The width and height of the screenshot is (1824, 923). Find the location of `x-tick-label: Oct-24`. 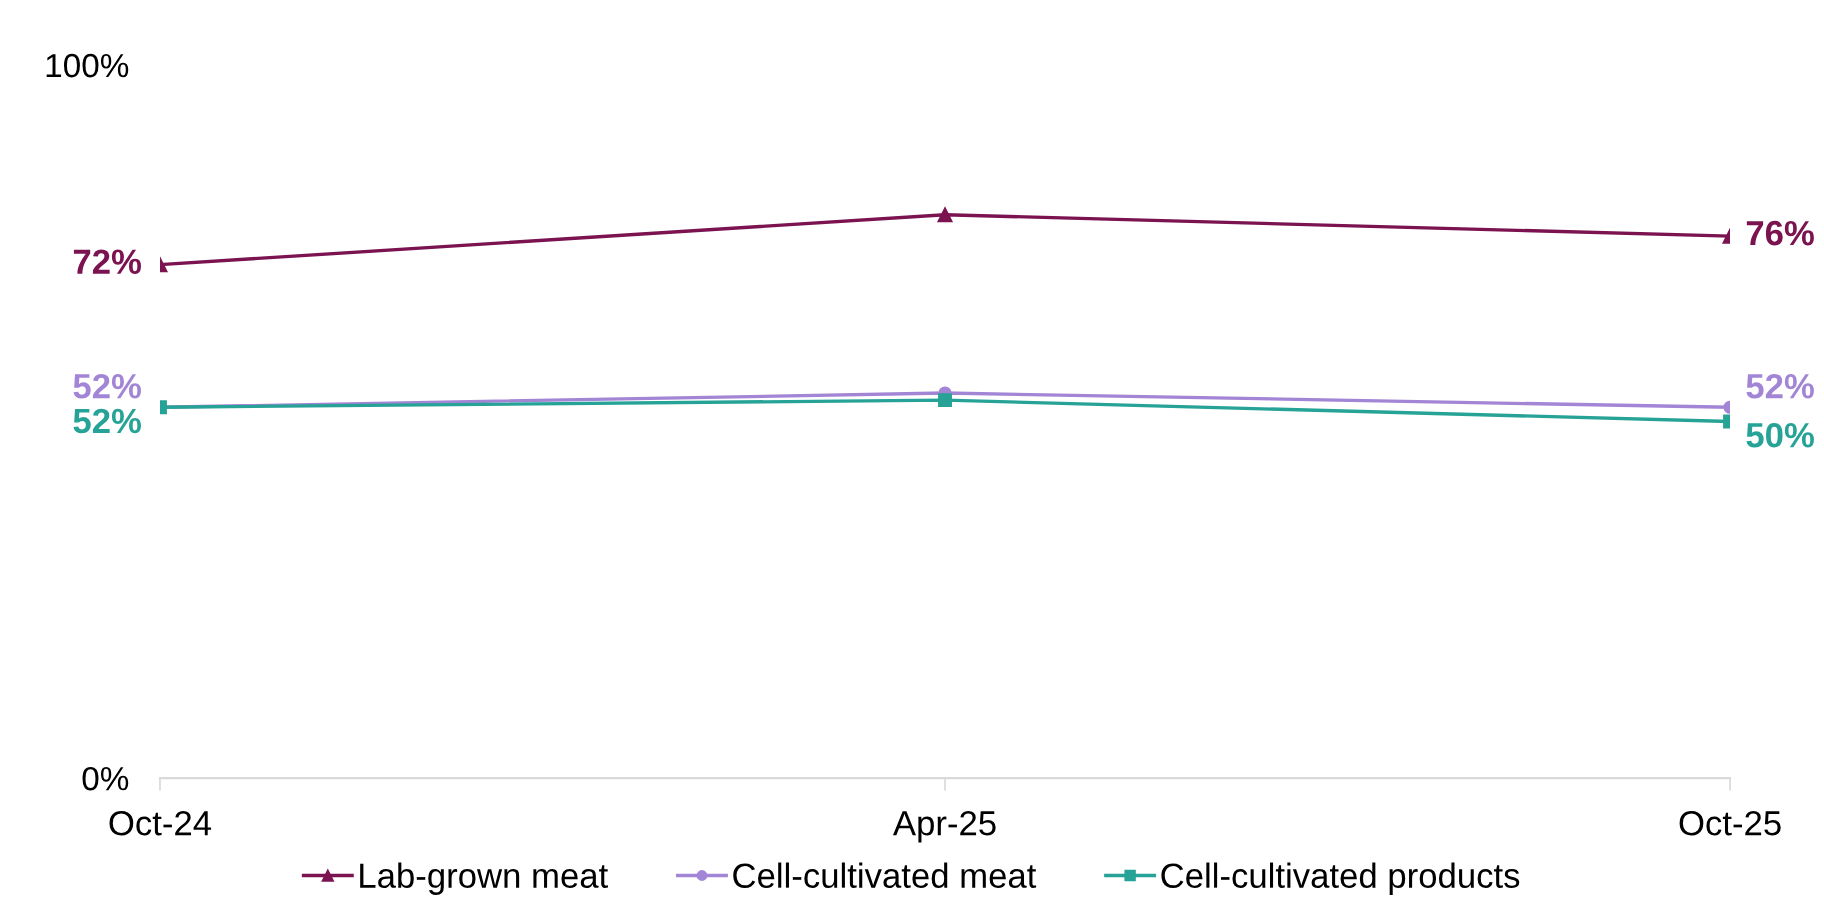

x-tick-label: Oct-24 is located at coordinates (160, 823).